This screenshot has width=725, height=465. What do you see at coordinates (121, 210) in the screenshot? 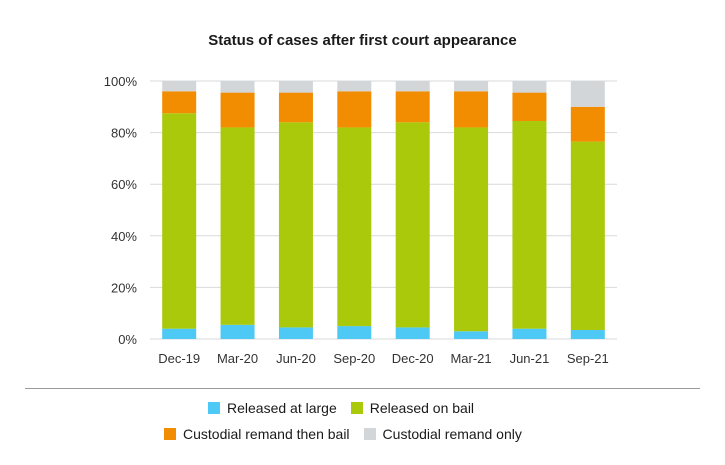
I see `y-axis-ticks: 0% 20% 40% 60% 80% 100%` at bounding box center [121, 210].